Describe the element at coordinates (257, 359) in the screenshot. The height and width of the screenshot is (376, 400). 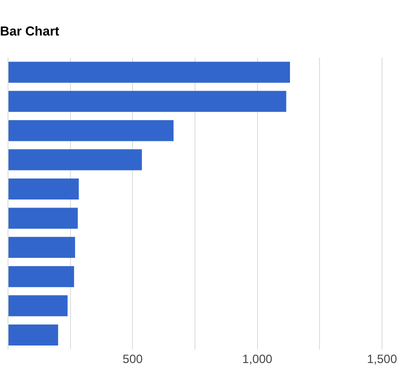
I see `x-tick-label: 1,000` at that location.